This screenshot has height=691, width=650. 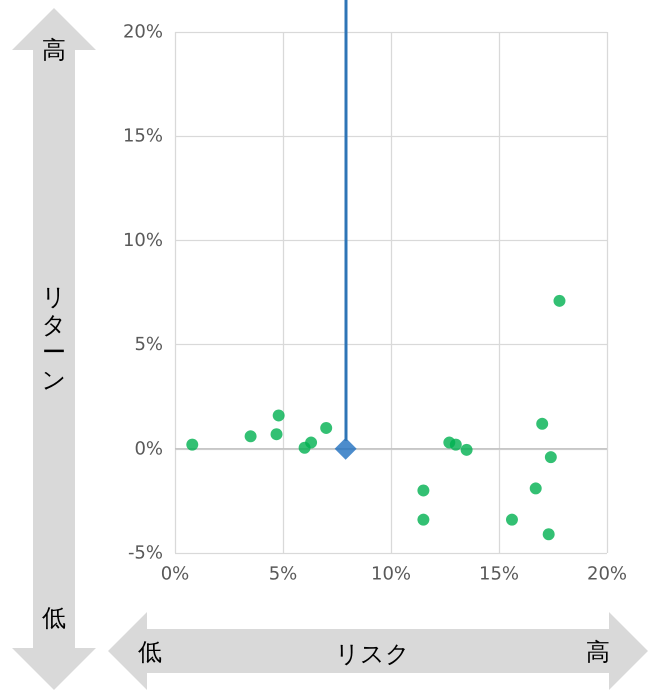 I want to click on y-axis-title: リターン, so click(x=54, y=338).